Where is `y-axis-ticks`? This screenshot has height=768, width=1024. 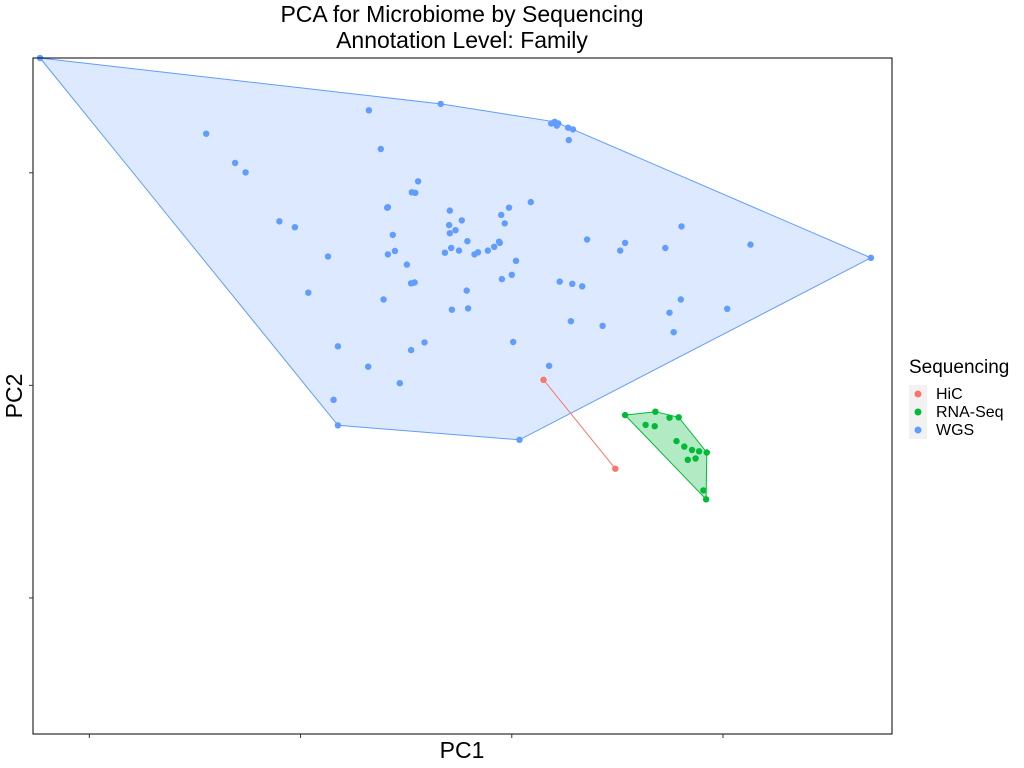 y-axis-ticks is located at coordinates (31, 385).